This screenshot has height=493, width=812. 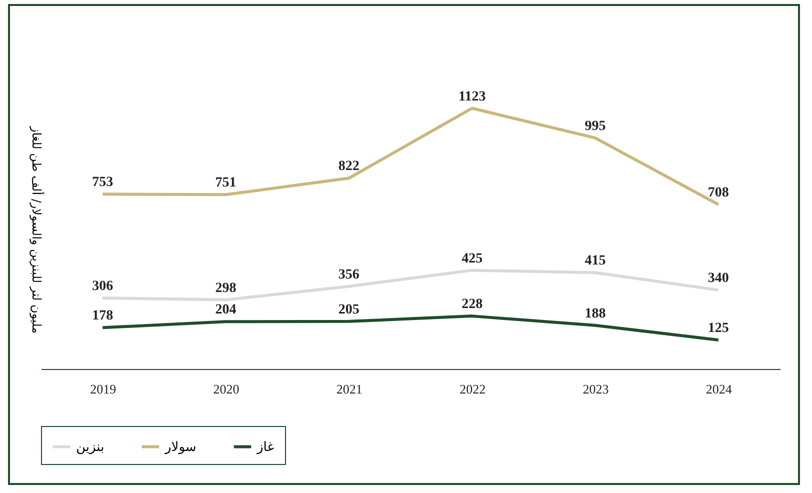 I want to click on x-tick-label: 2023, so click(x=595, y=389).